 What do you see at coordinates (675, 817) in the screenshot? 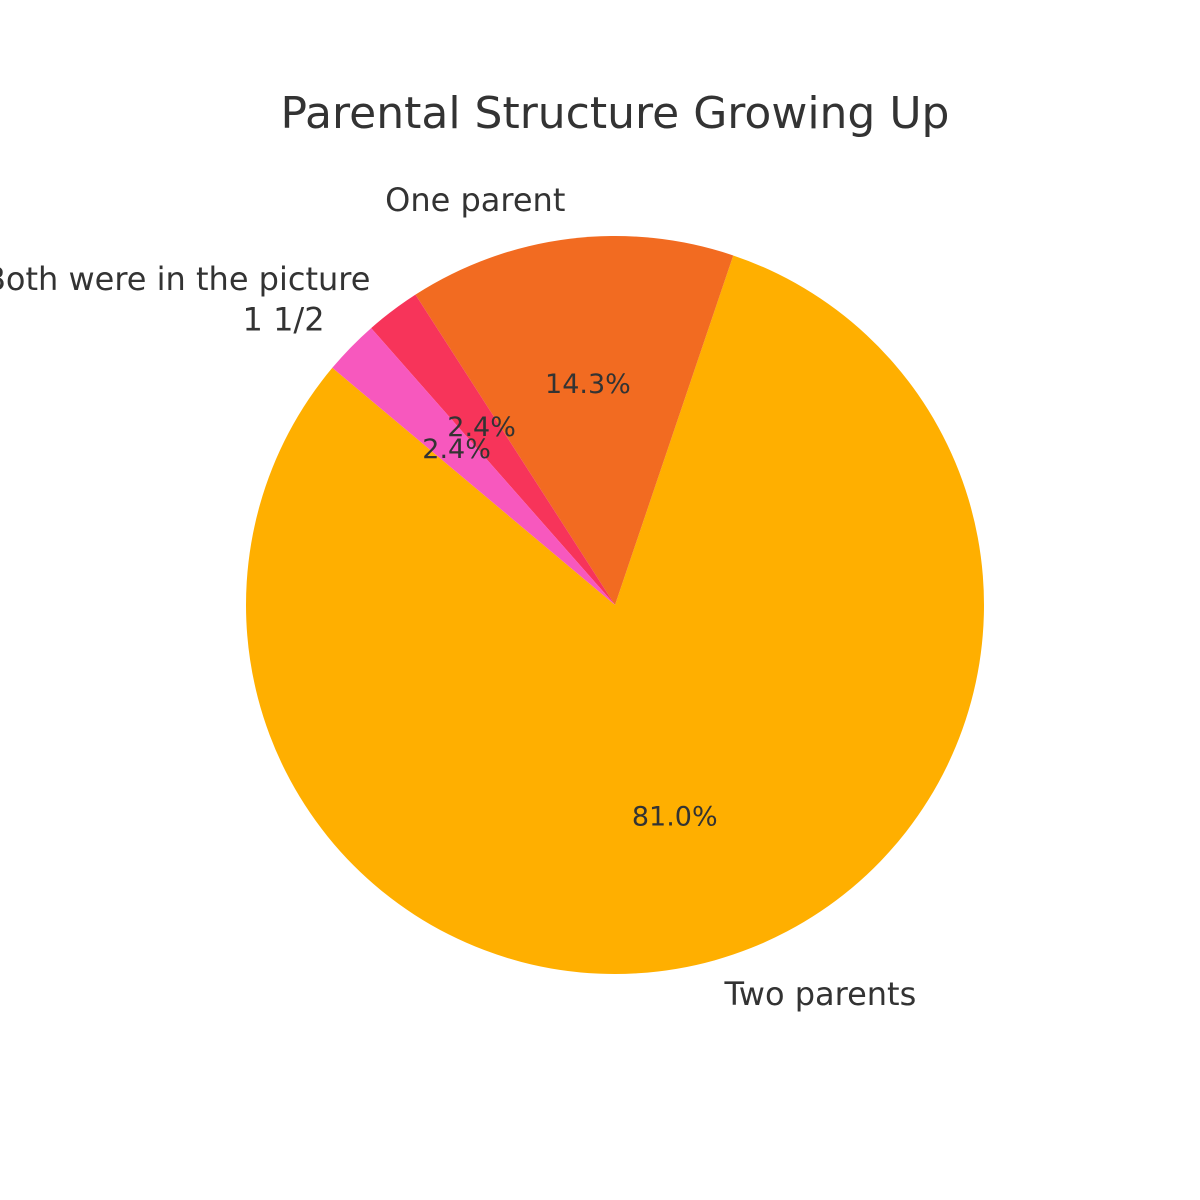
I see `pct-label-0: 81.0%` at bounding box center [675, 817].